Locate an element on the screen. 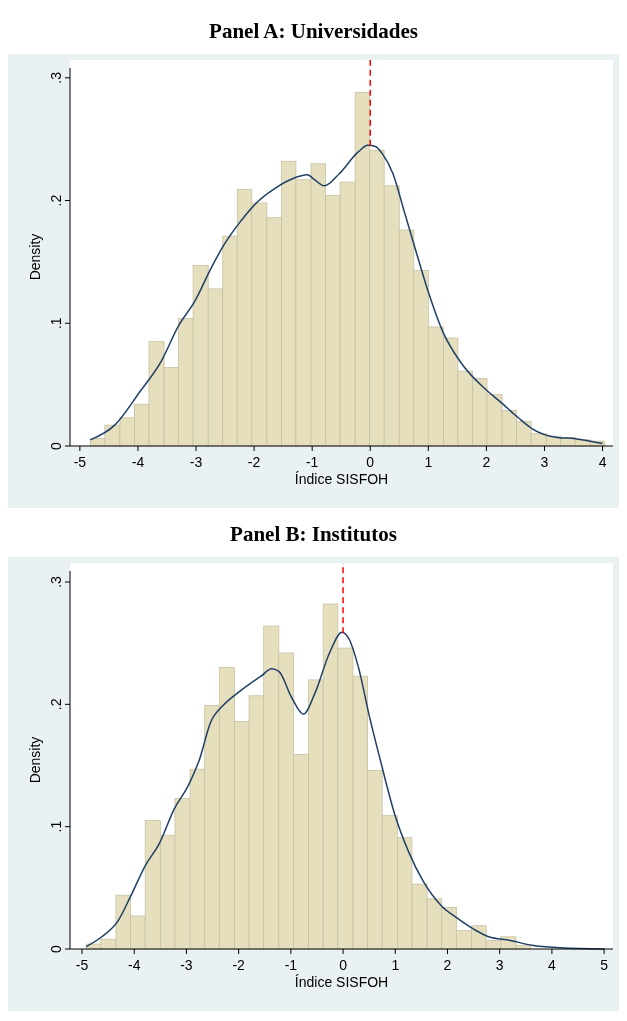 Image resolution: width=627 pixels, height=1021 pixels. x-tick-label: 5 is located at coordinates (604, 965).